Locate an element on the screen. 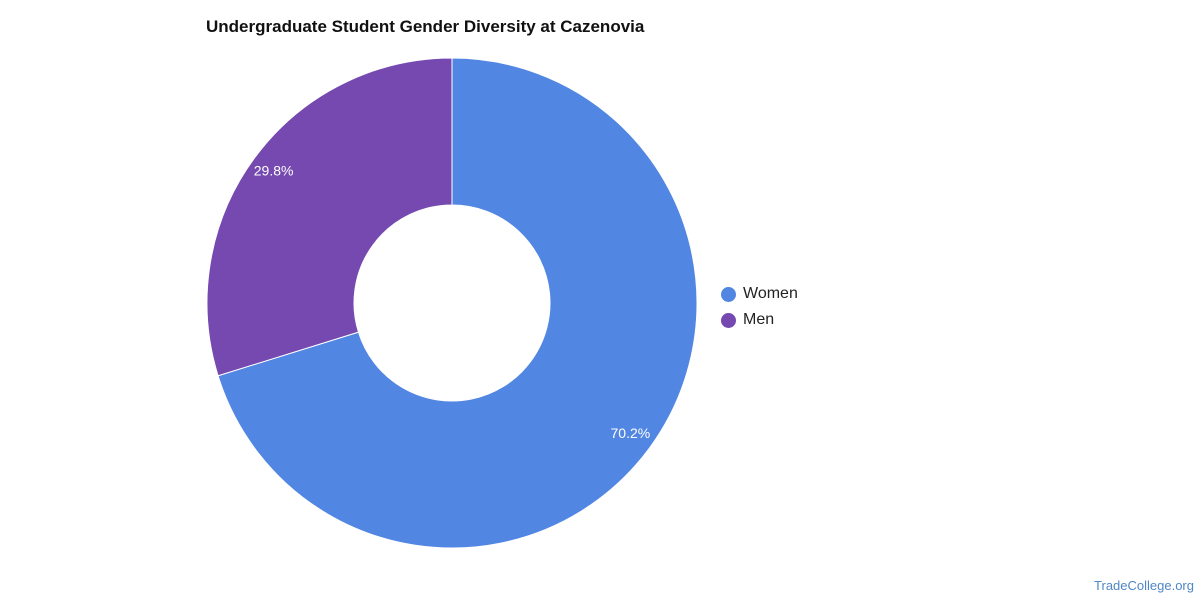  legend-item-men: Men is located at coordinates (759, 320).